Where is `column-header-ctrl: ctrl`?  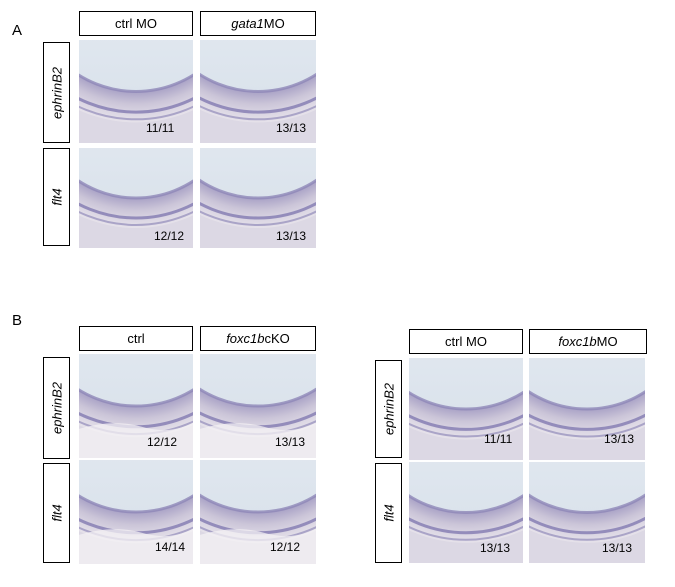 column-header-ctrl: ctrl is located at coordinates (136, 338).